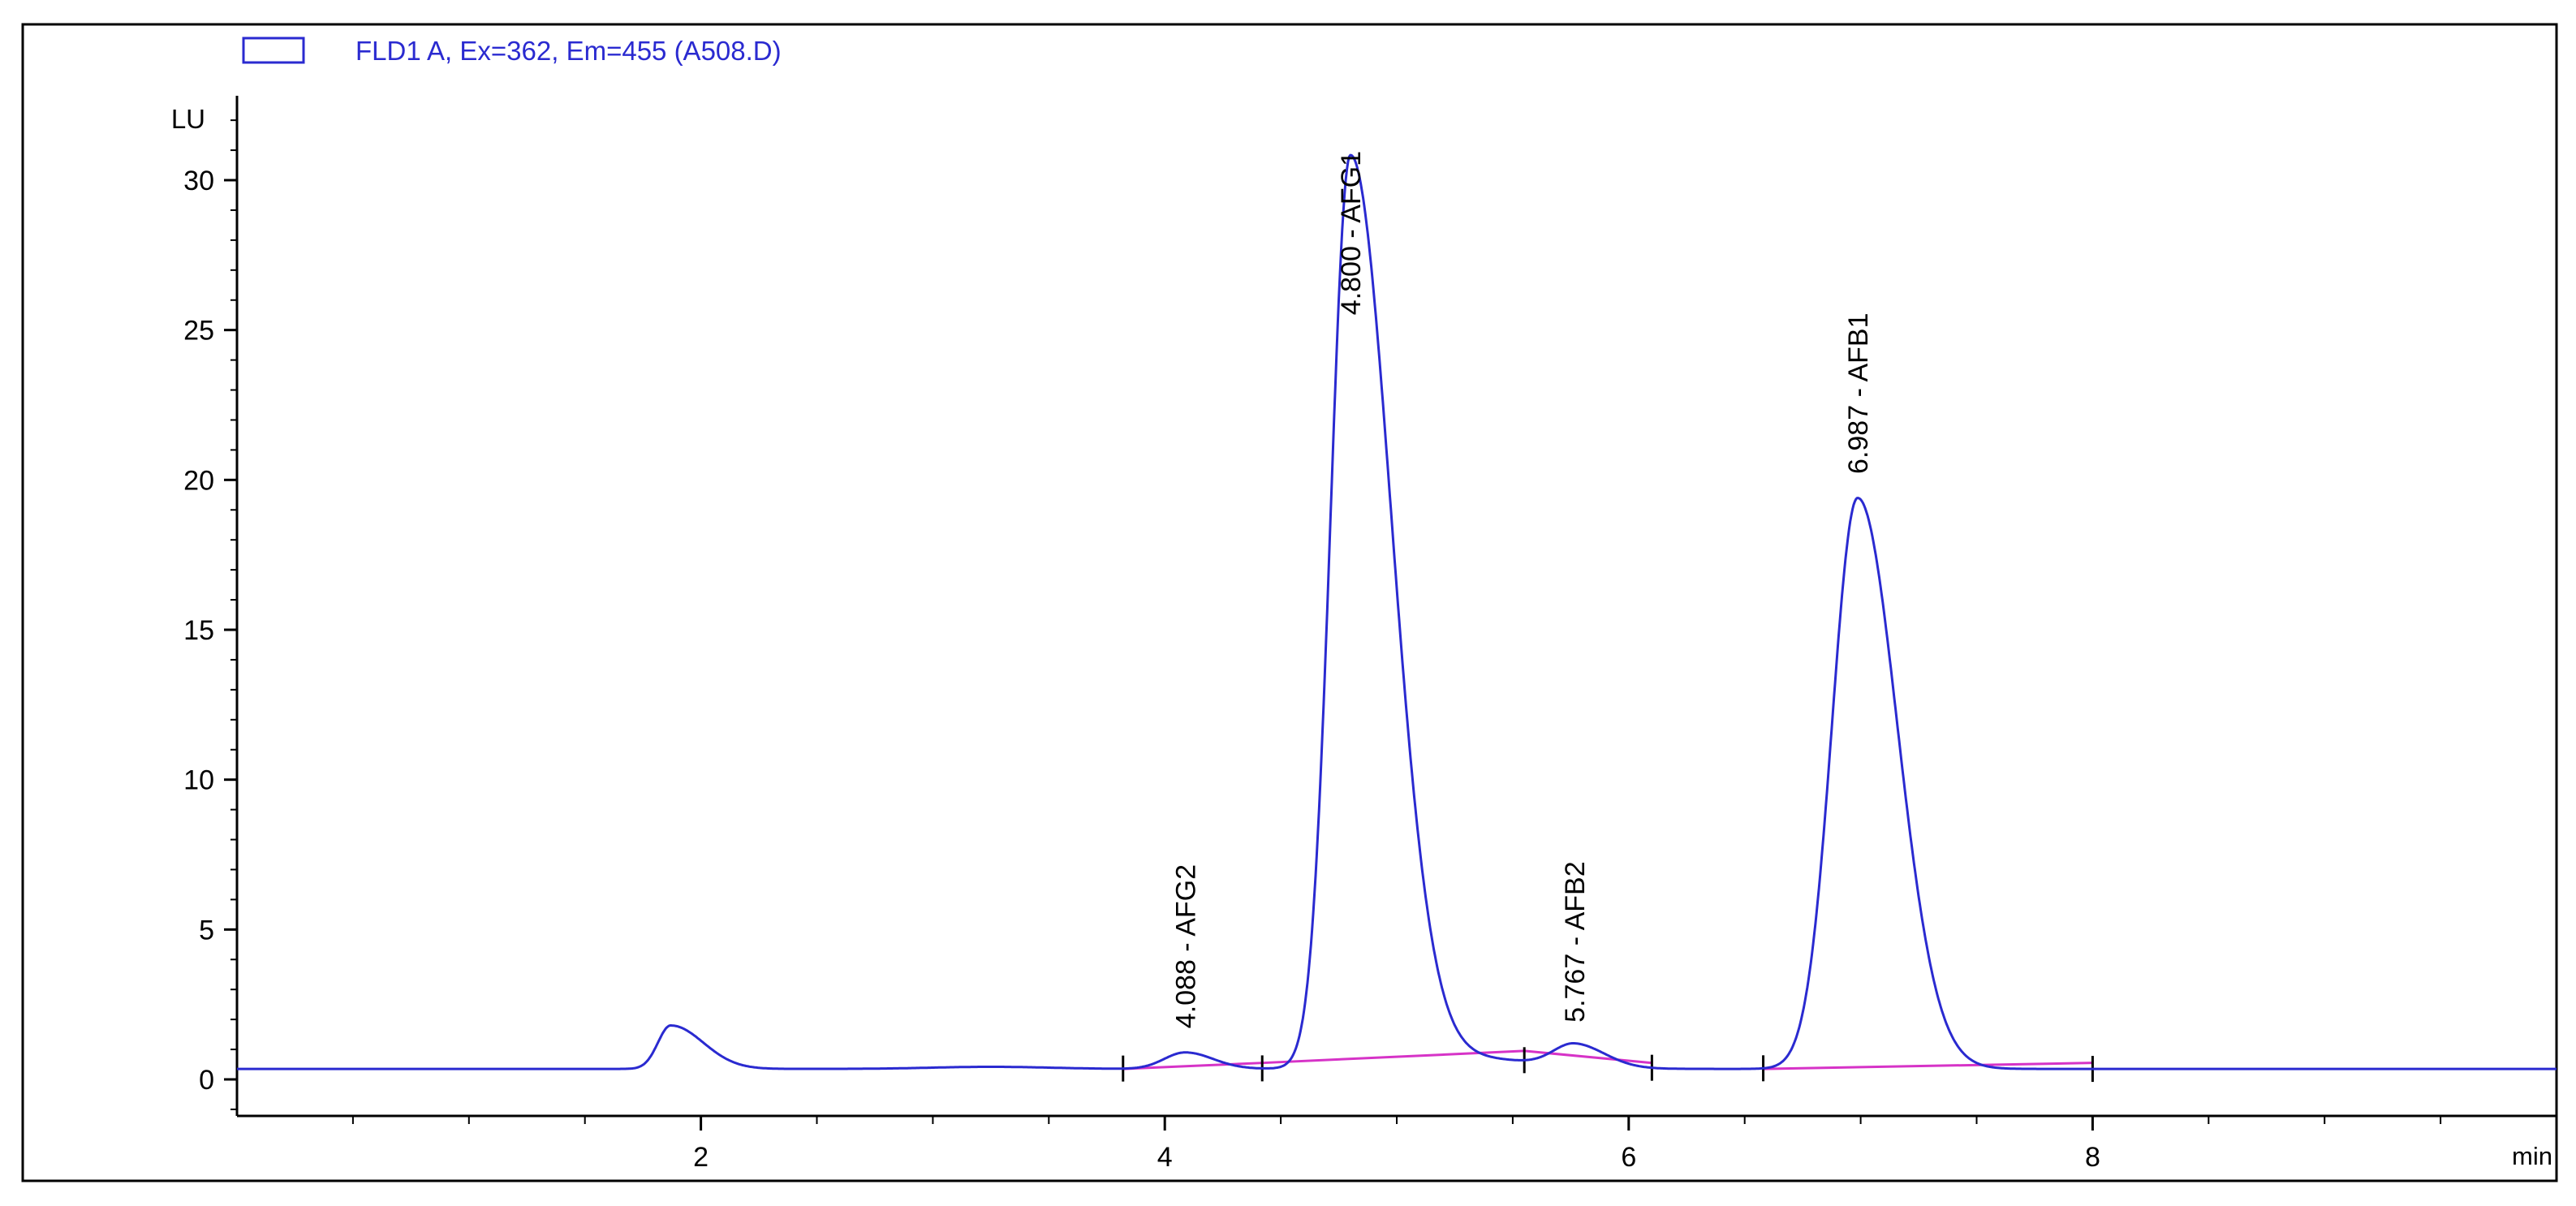 Image resolution: width=2576 pixels, height=1206 pixels. What do you see at coordinates (199, 480) in the screenshot?
I see `y-tick-label: 20` at bounding box center [199, 480].